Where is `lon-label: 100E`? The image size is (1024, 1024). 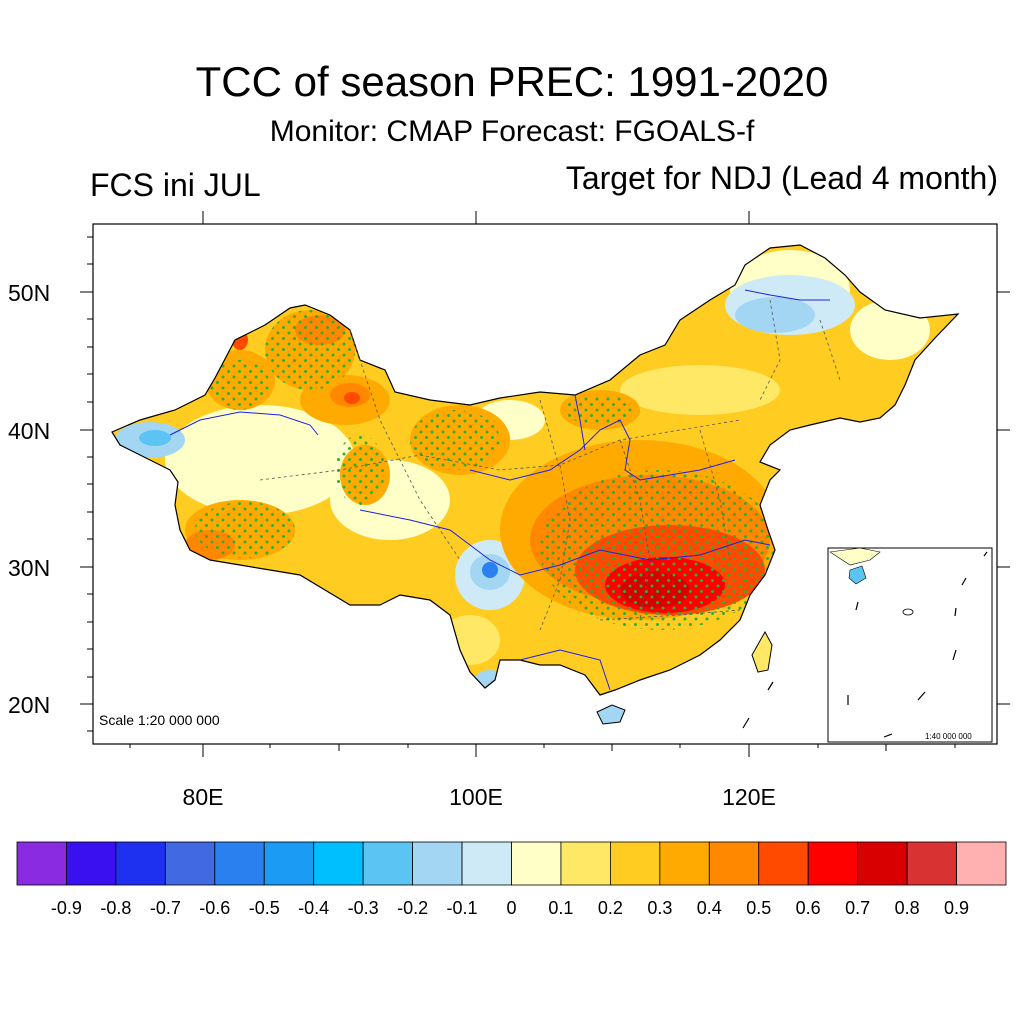
lon-label: 100E is located at coordinates (476, 797).